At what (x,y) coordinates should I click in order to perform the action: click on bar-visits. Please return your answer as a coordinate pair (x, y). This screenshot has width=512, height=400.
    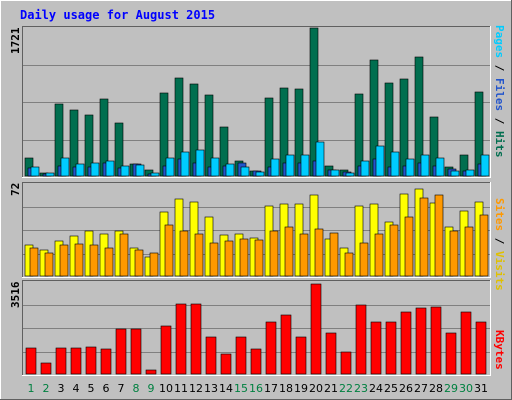
    Looking at the image, I should click on (359, 241).